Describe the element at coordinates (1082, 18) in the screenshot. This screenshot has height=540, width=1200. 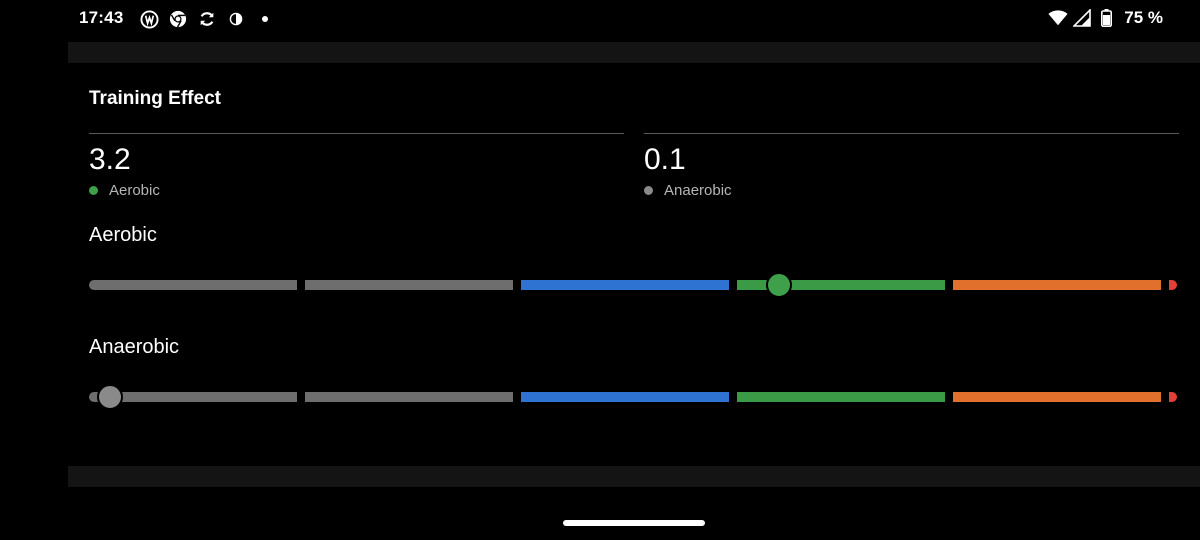
I see `cell-signal-icon` at that location.